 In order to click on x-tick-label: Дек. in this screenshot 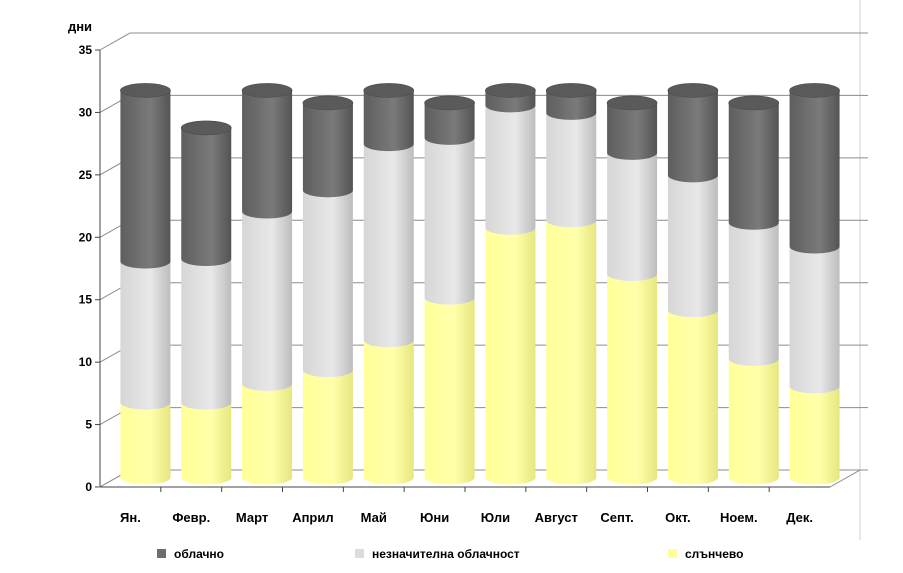, I will do `click(799, 517)`.